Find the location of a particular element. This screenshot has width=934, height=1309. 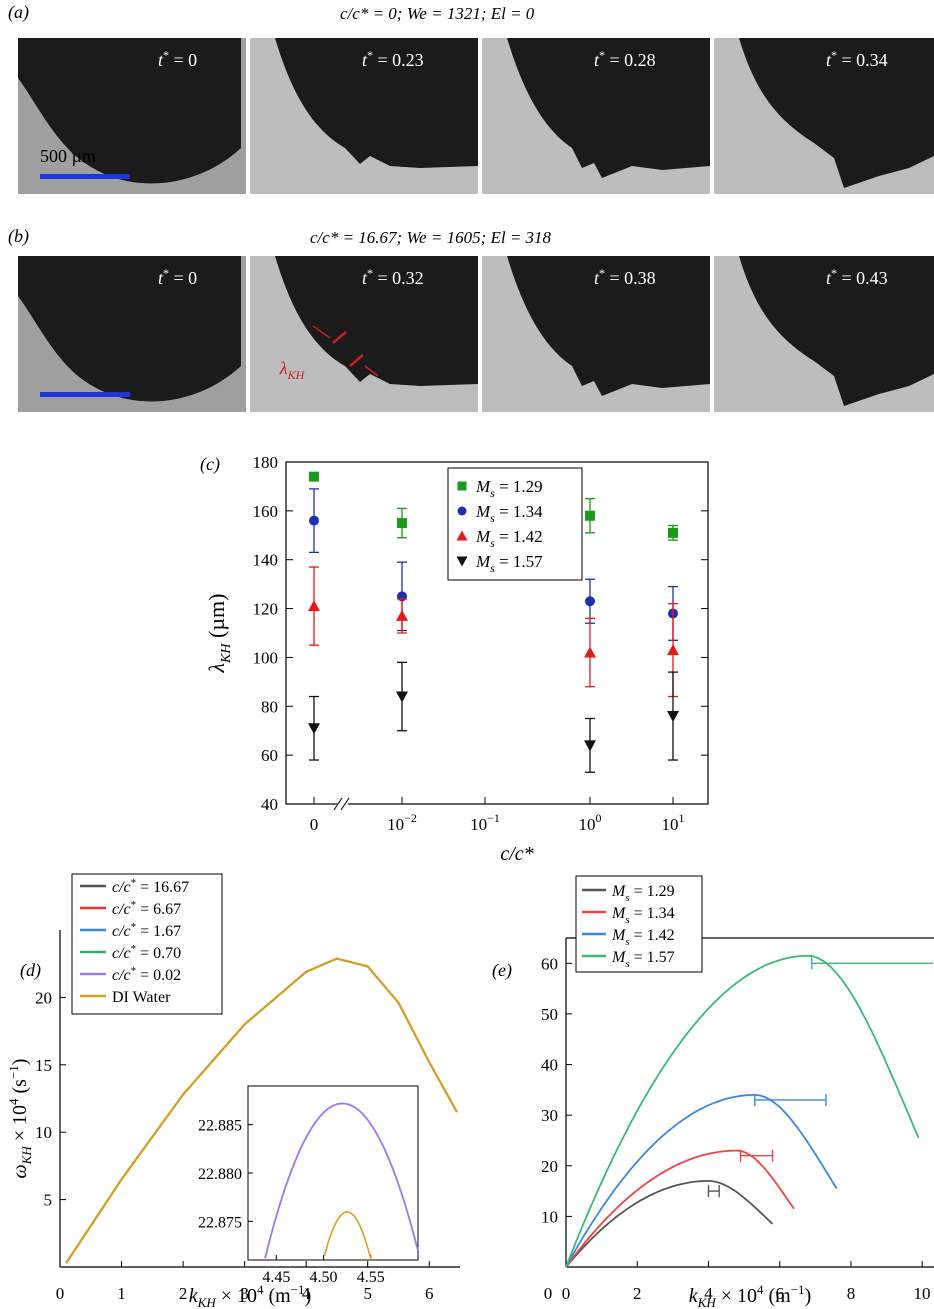

image-frame-b-4: t* = 0.43 is located at coordinates (824, 334).